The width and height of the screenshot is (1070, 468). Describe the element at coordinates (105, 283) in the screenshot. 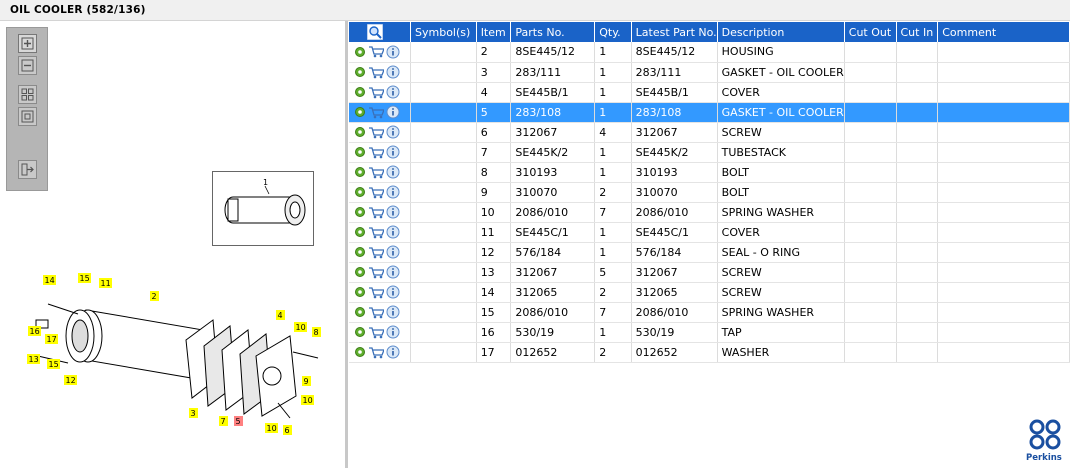

I see `callout-11: 11` at that location.